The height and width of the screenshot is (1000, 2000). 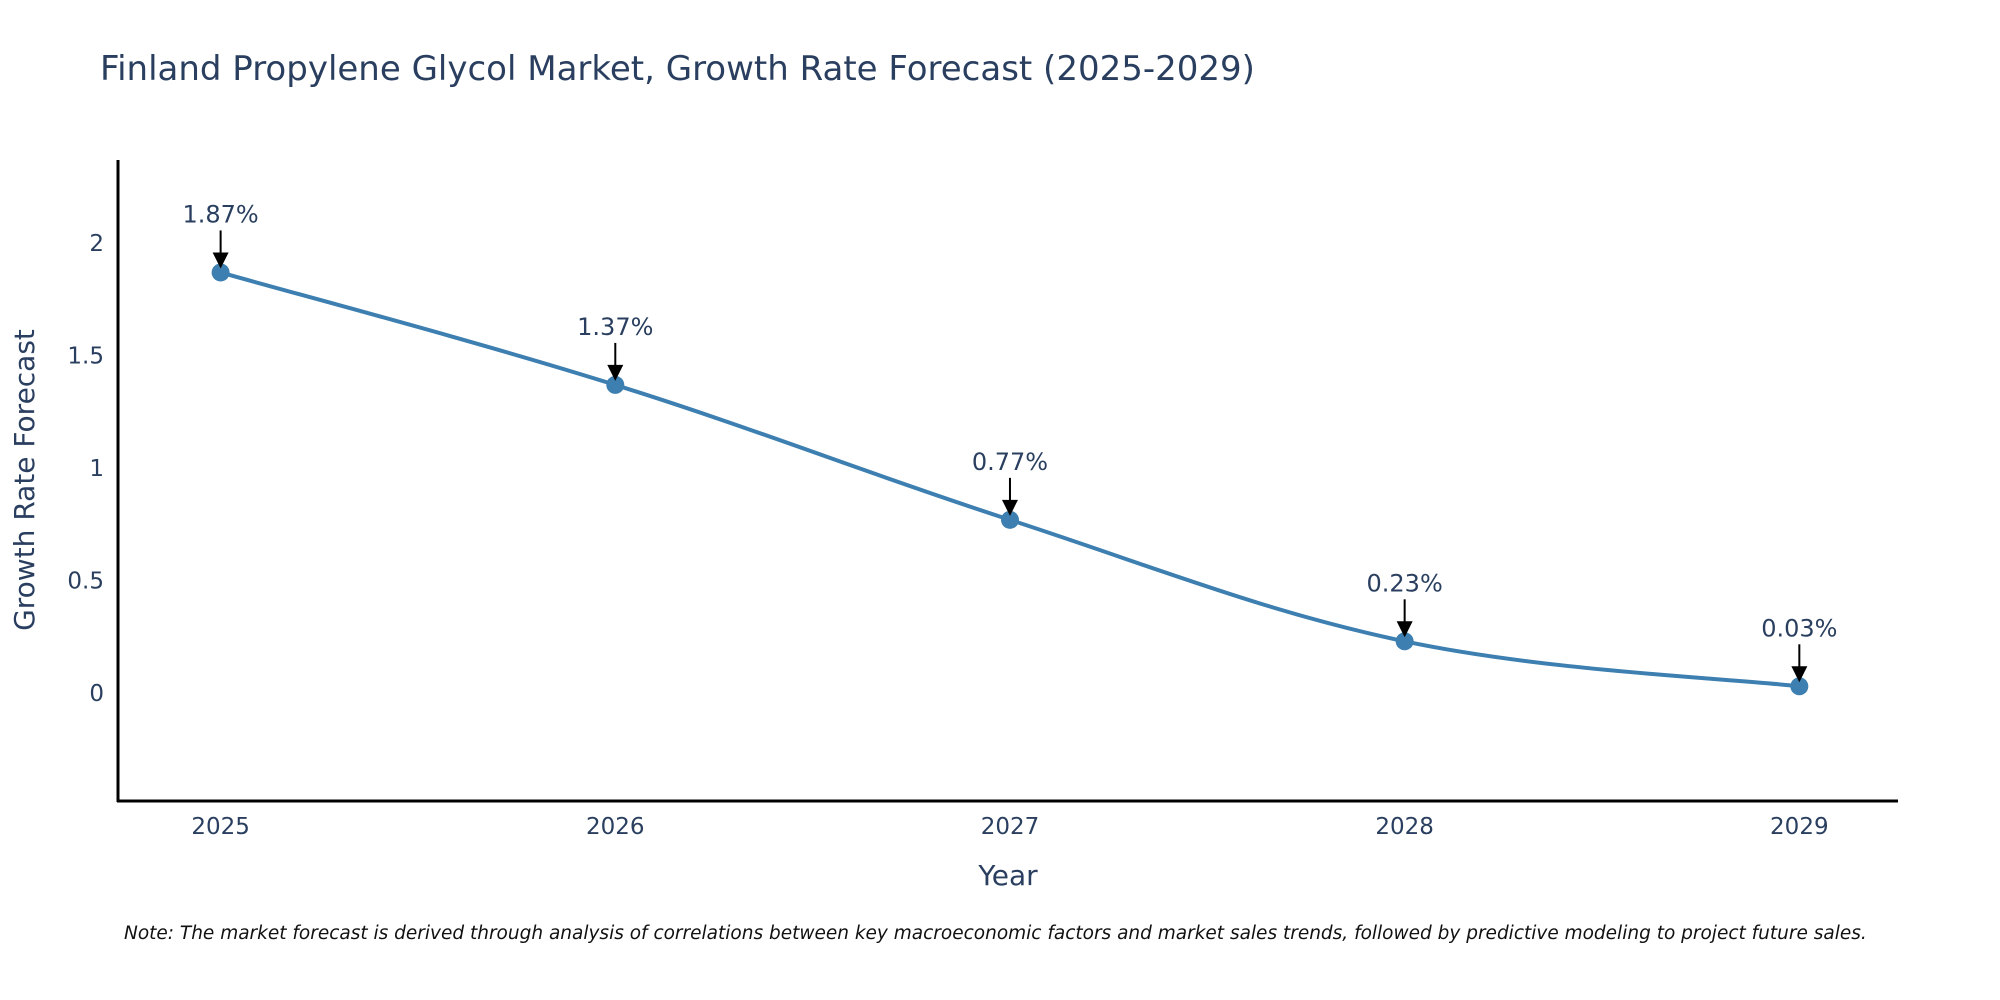 I want to click on x-tick-label: 2026, so click(x=615, y=827).